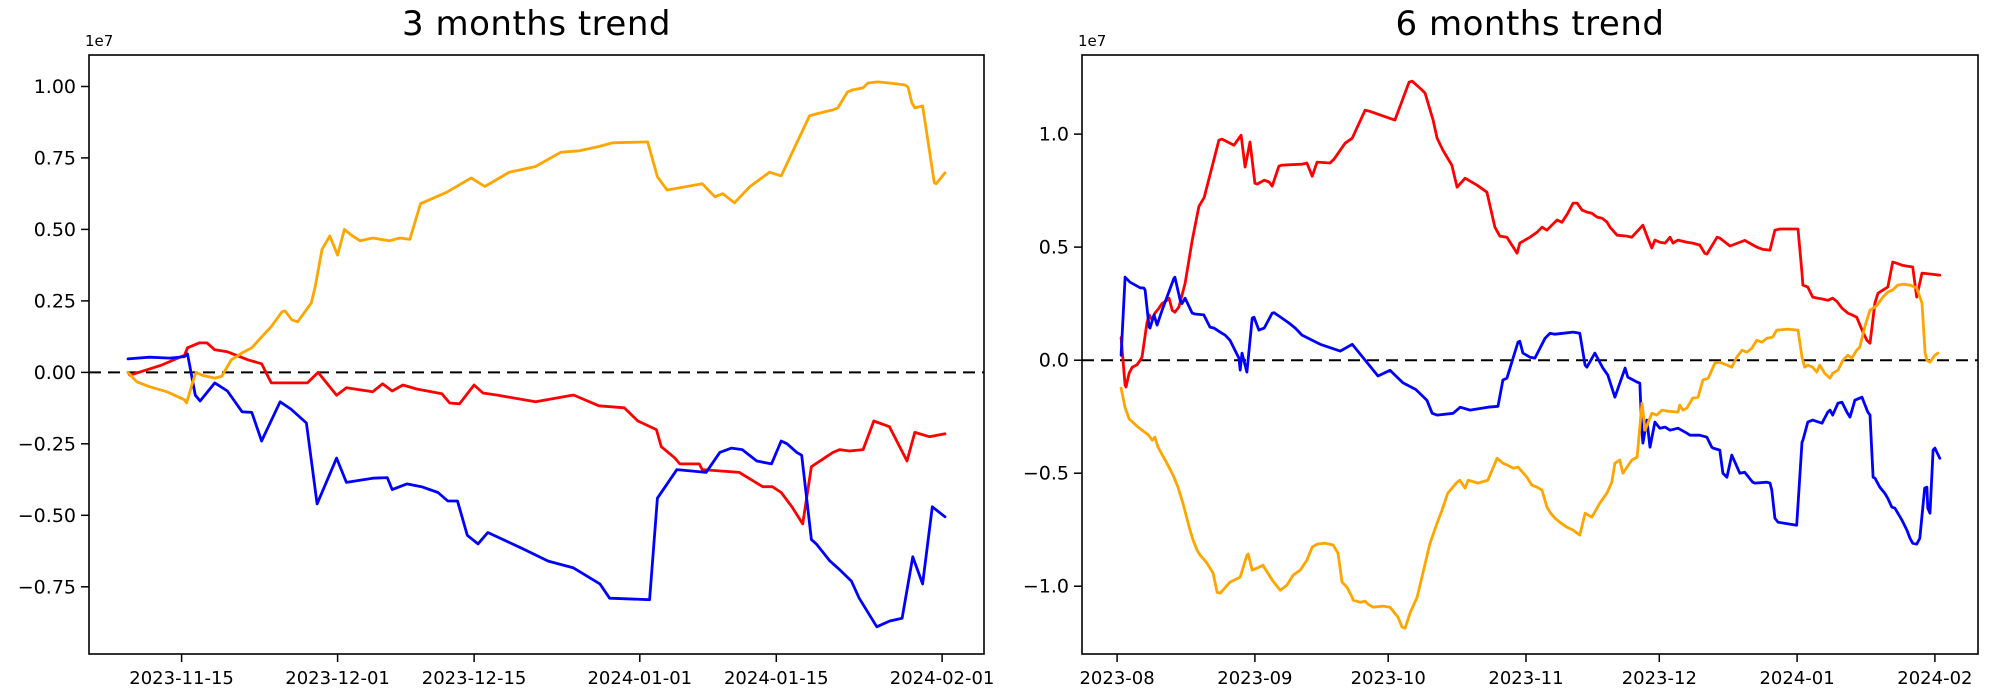  I want to click on x-tick-label: 2024-02, so click(1934, 678).